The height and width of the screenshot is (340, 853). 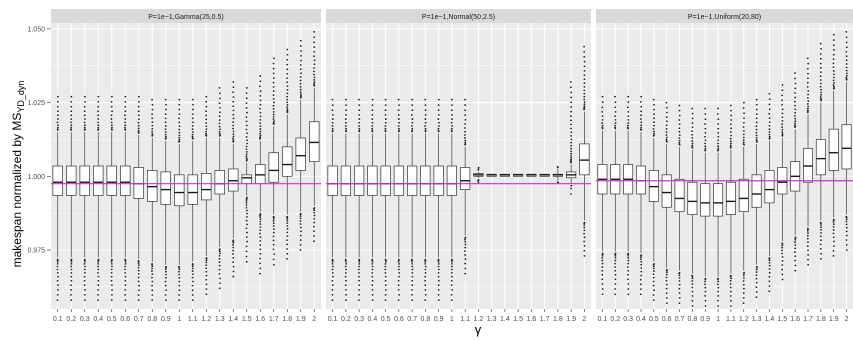 I want to click on facet-strip-title: P=1e−1,Uniform(20,80), so click(x=724, y=17).